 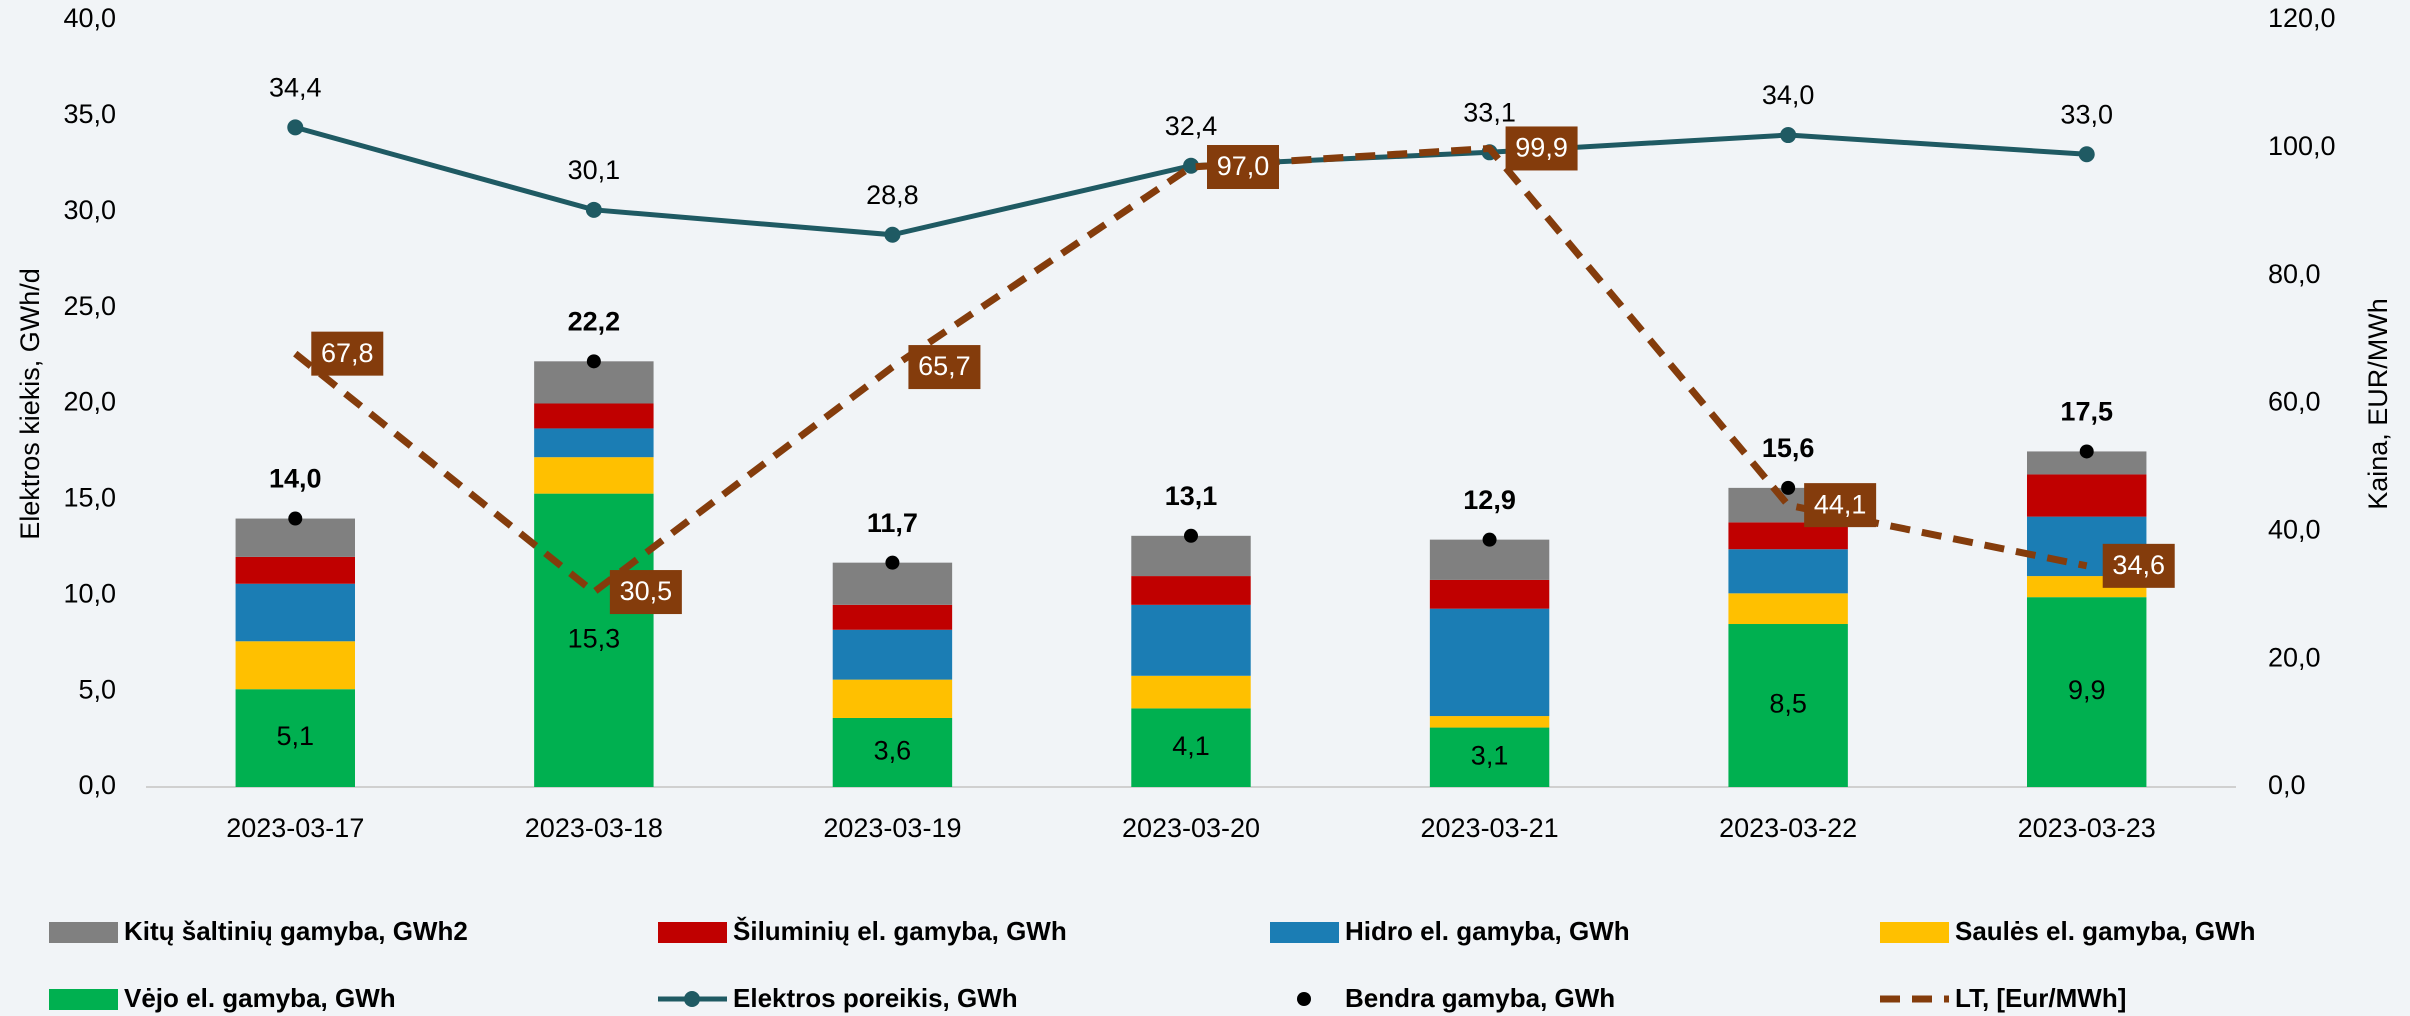 I want to click on y2-tick-label: 100,0, so click(x=2302, y=146).